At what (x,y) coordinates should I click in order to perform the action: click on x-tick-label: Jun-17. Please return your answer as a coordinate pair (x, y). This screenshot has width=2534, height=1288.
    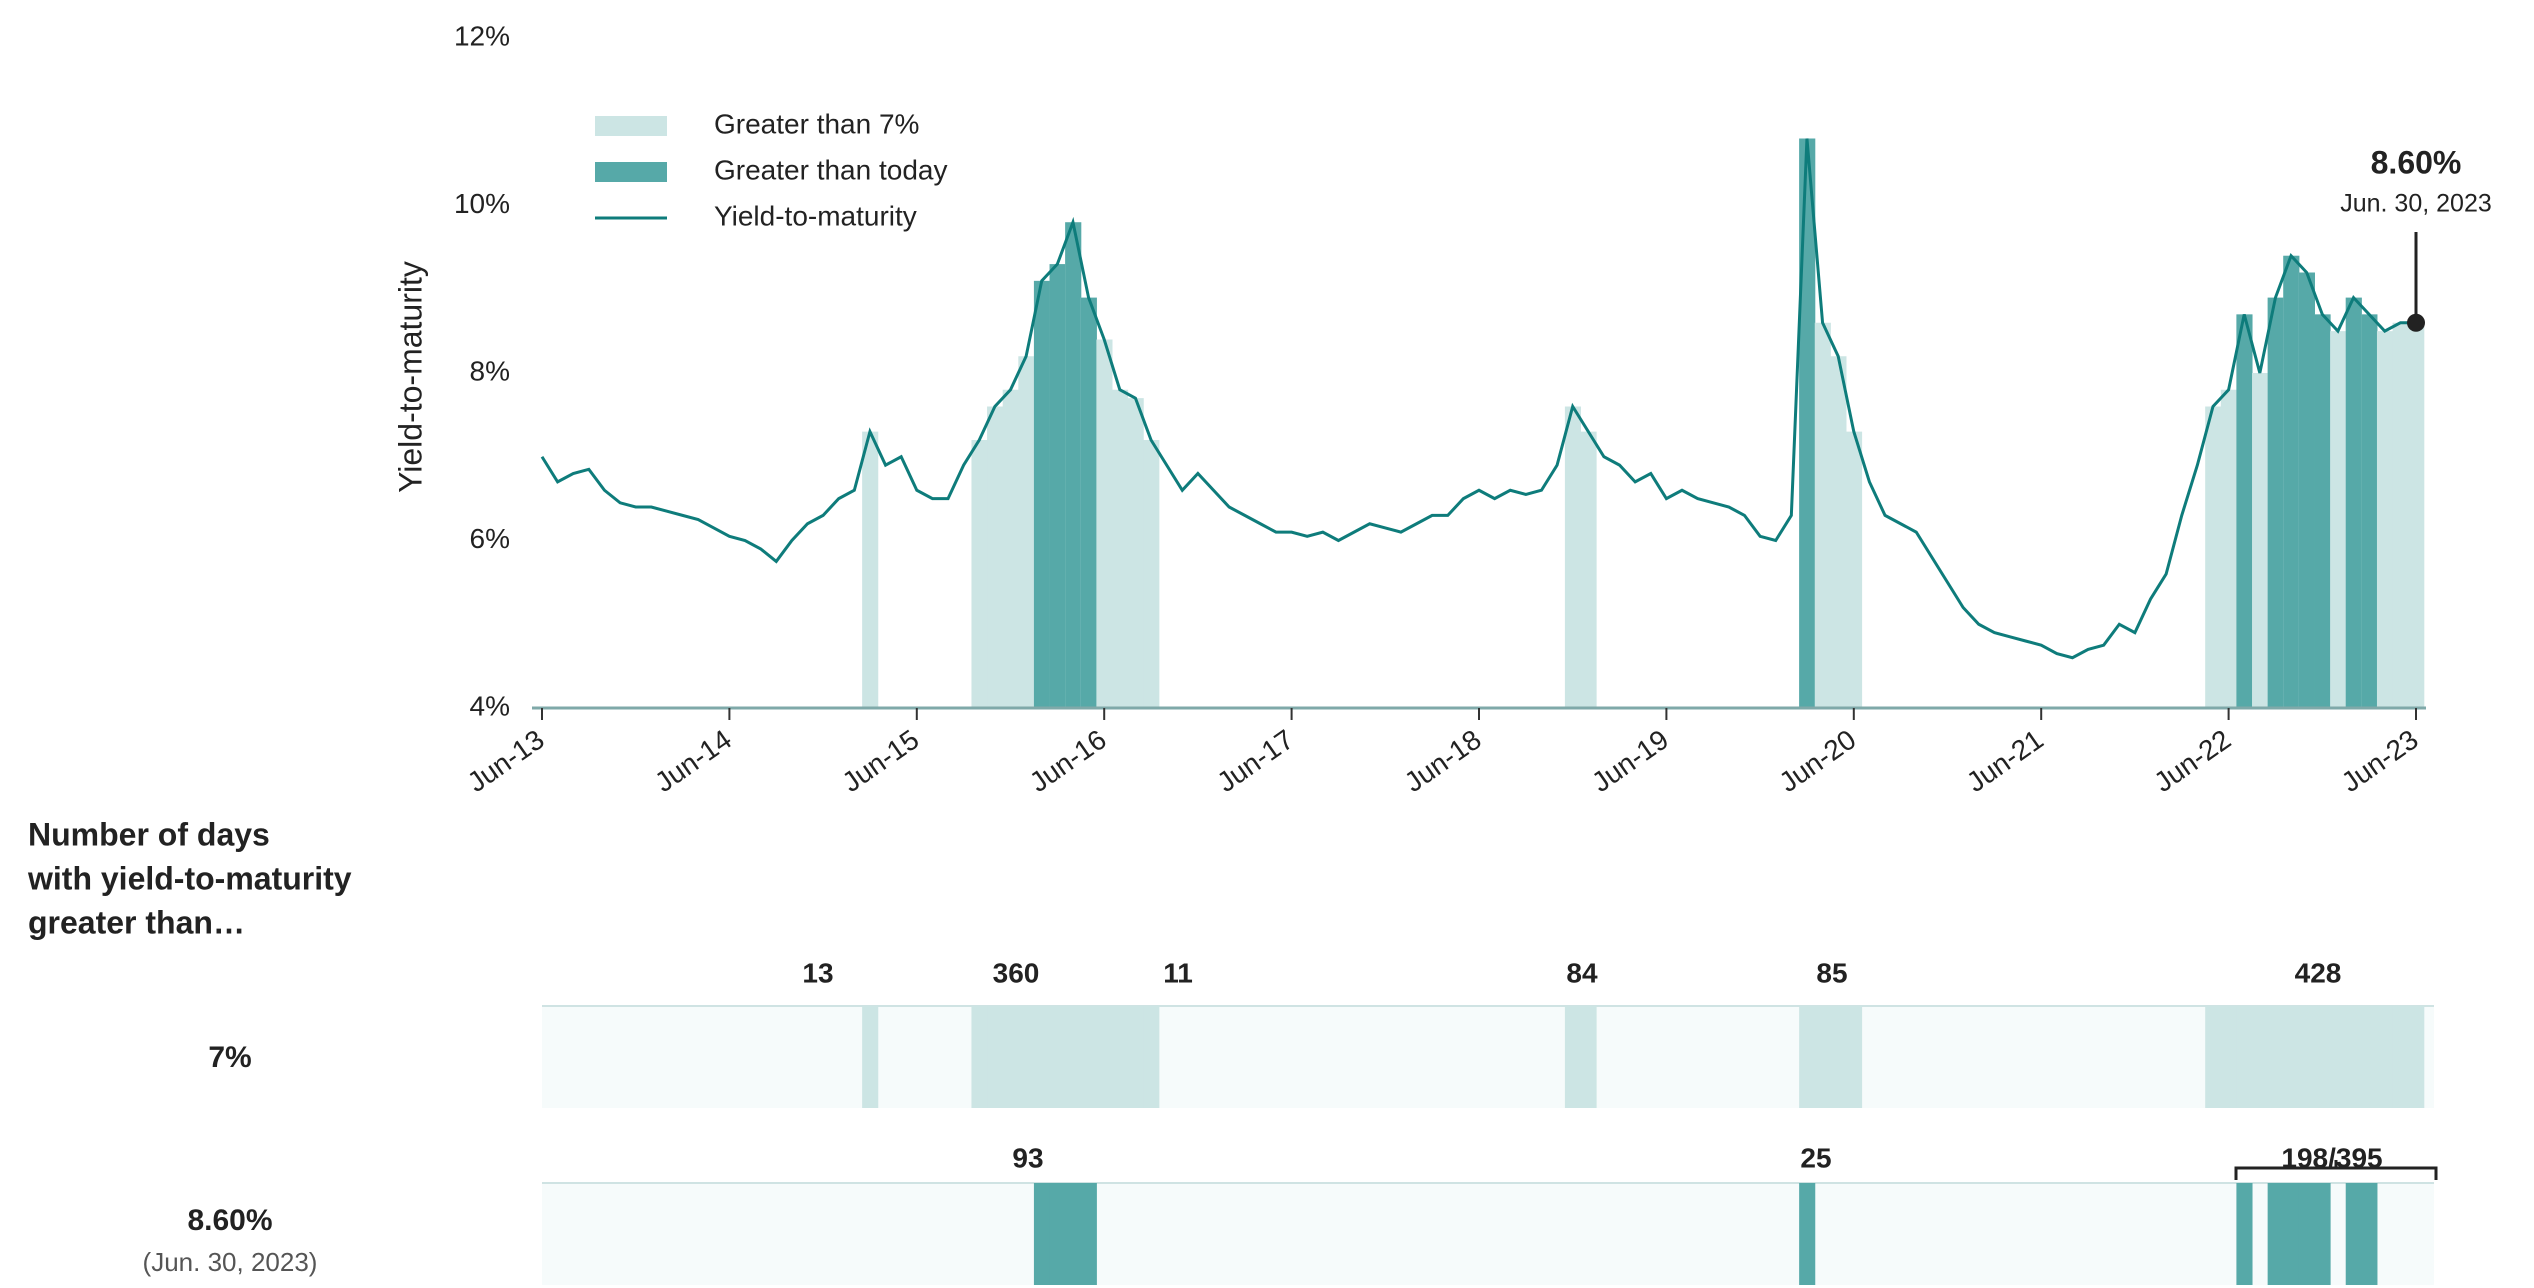
    Looking at the image, I should click on (1255, 761).